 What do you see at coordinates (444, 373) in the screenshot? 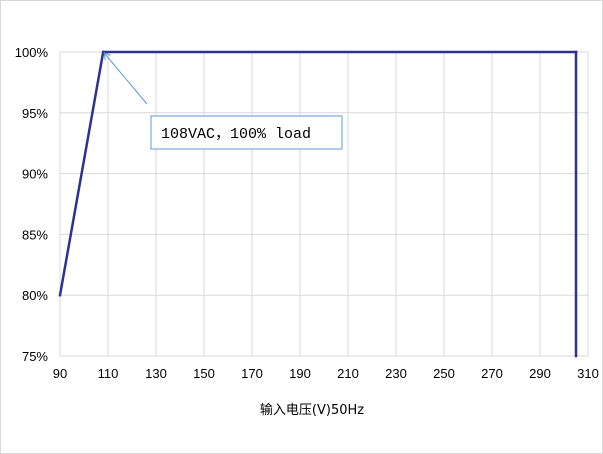
I see `x-tick-label-250: 250` at bounding box center [444, 373].